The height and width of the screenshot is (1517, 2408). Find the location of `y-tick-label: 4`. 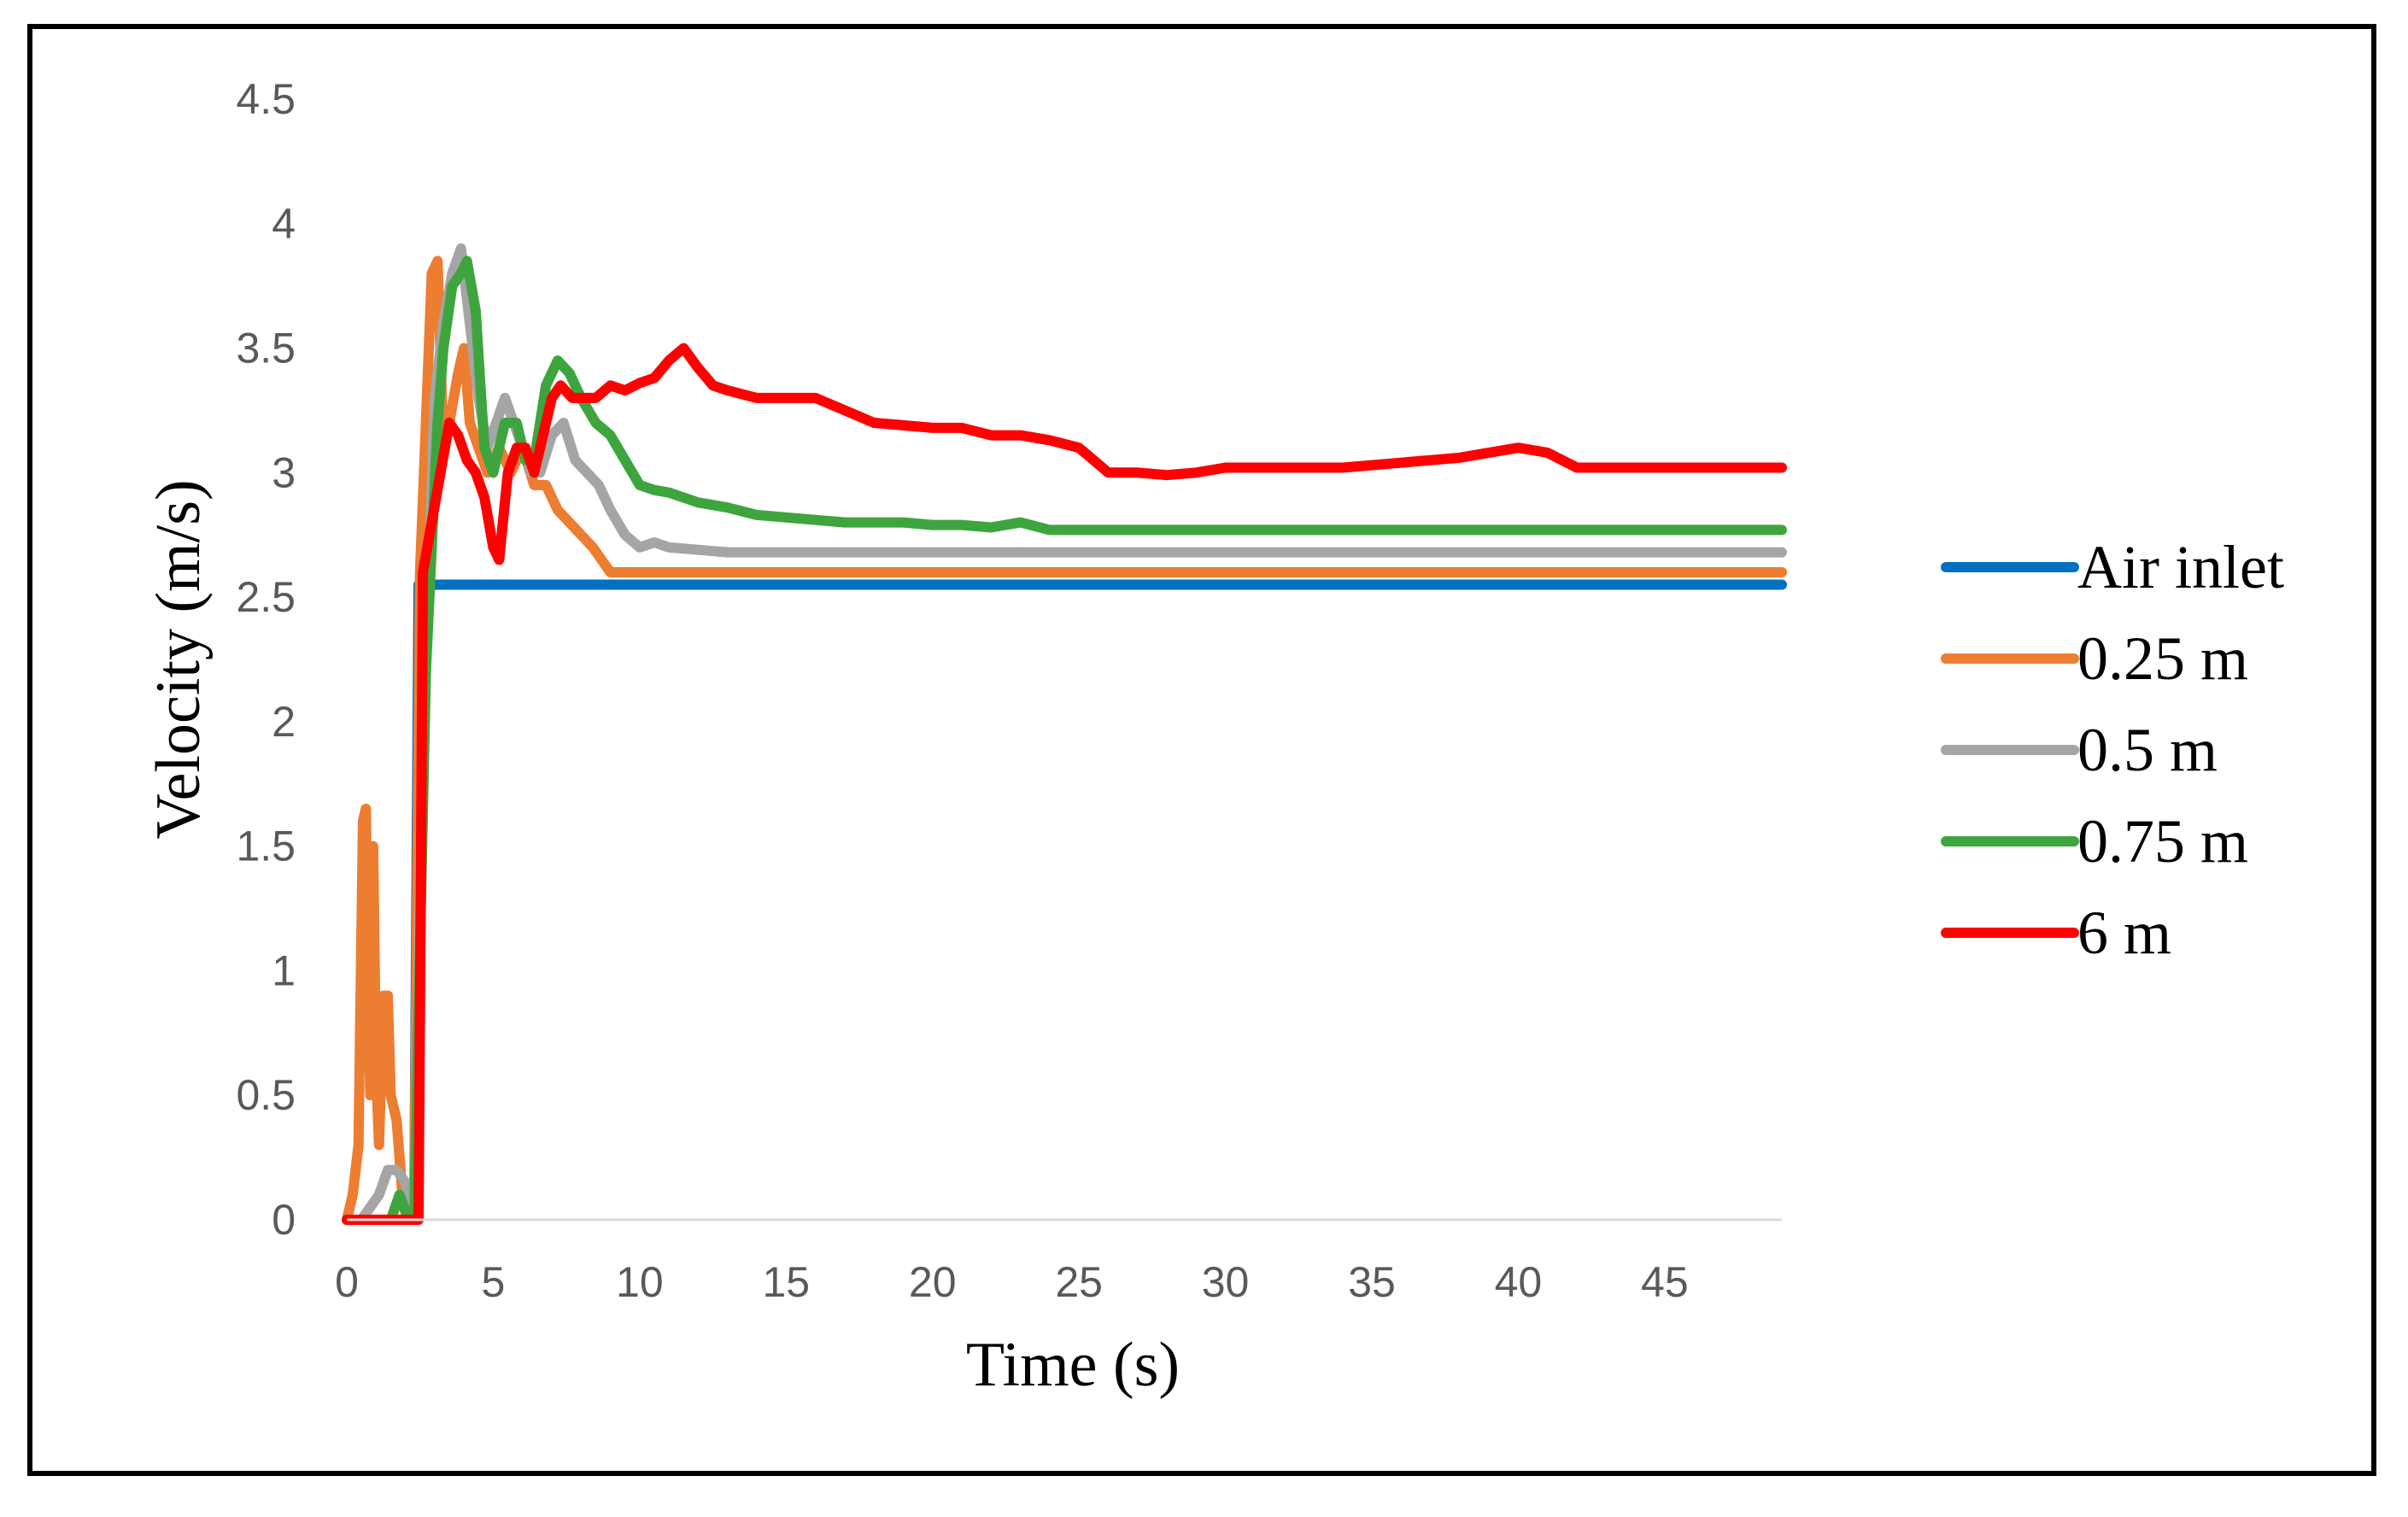

y-tick-label: 4 is located at coordinates (284, 224).